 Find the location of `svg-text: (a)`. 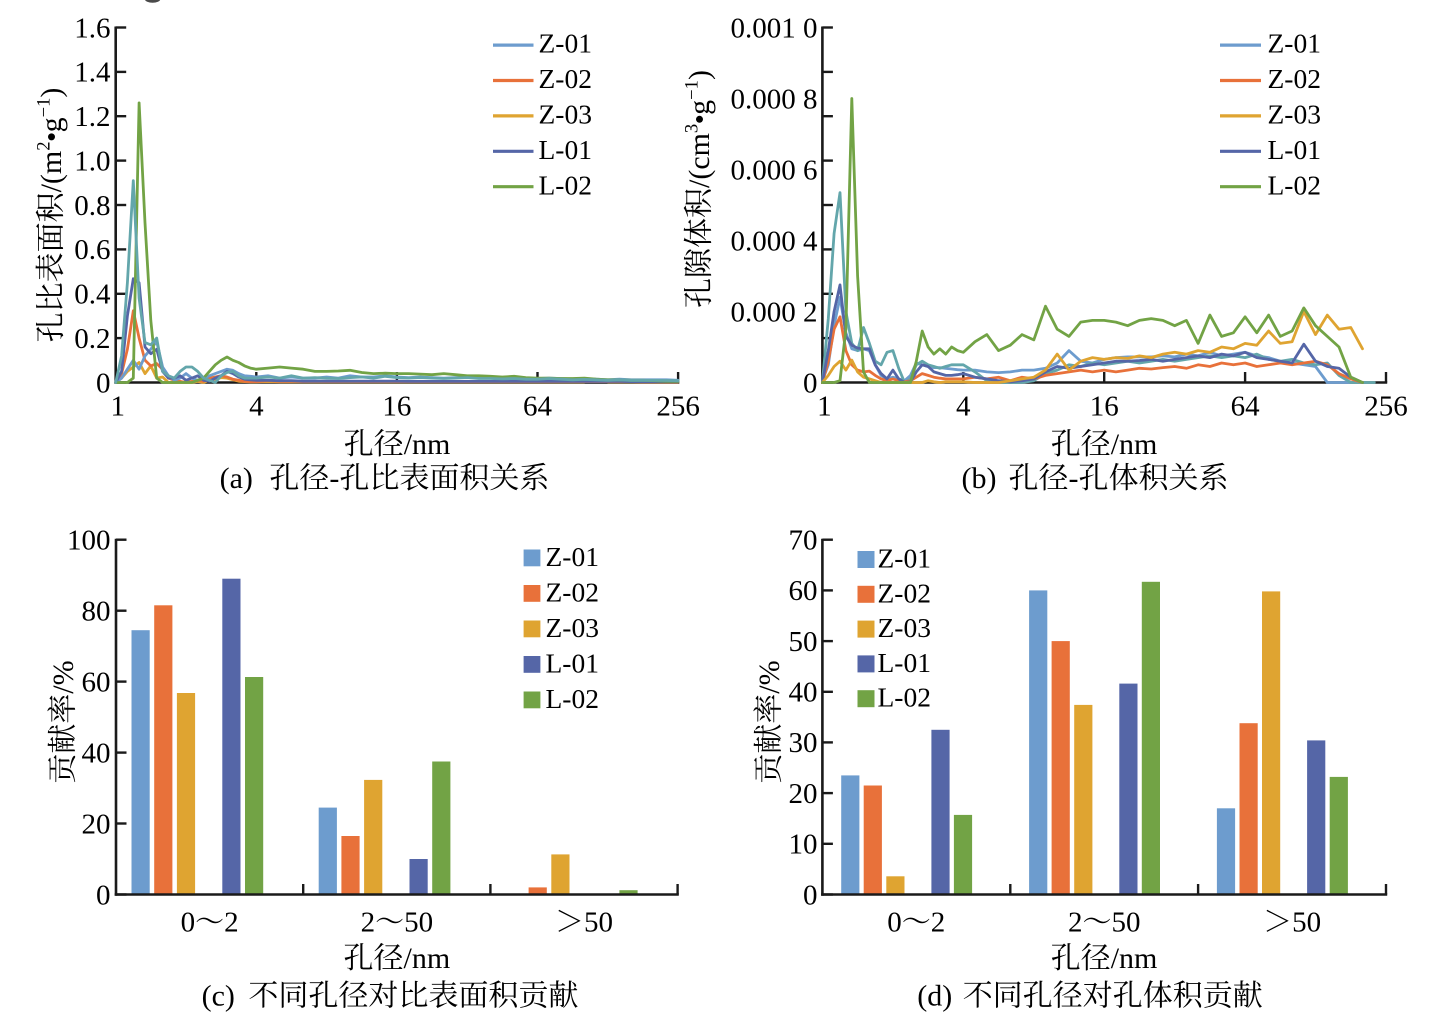

svg-text: (a) is located at coordinates (236, 478).